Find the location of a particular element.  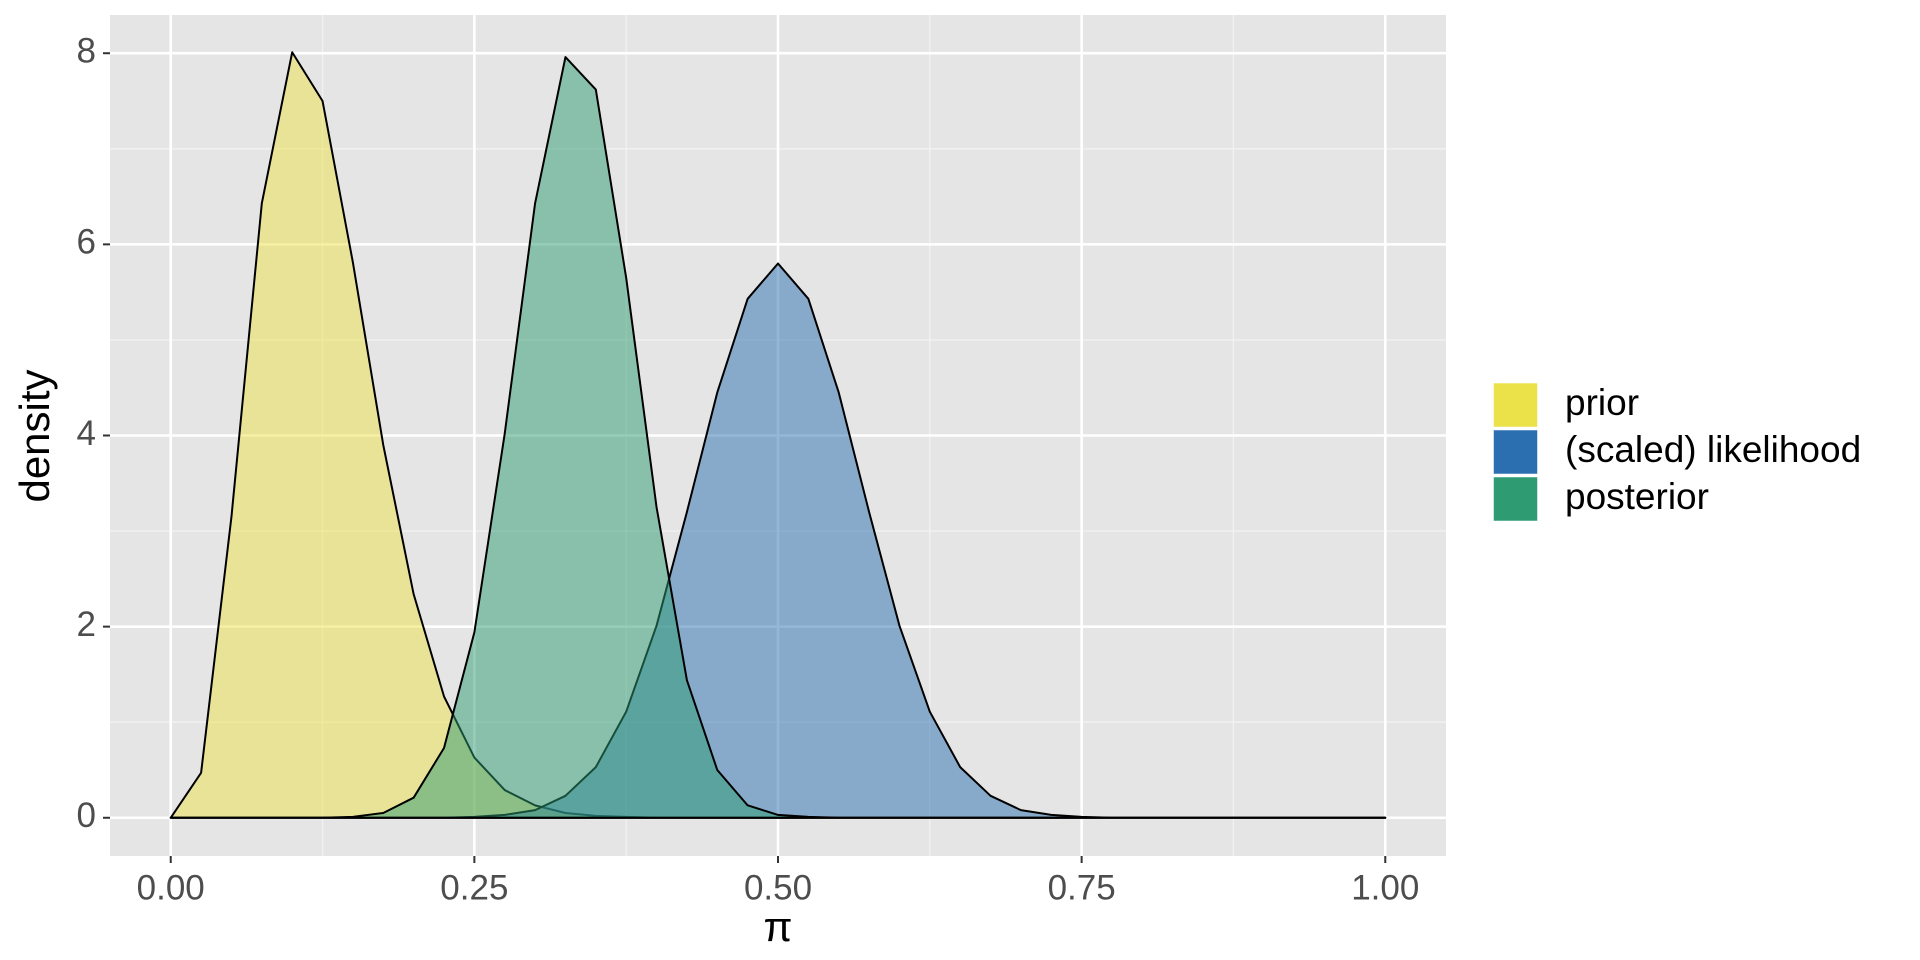

y-tick-label: 6 is located at coordinates (86, 242).